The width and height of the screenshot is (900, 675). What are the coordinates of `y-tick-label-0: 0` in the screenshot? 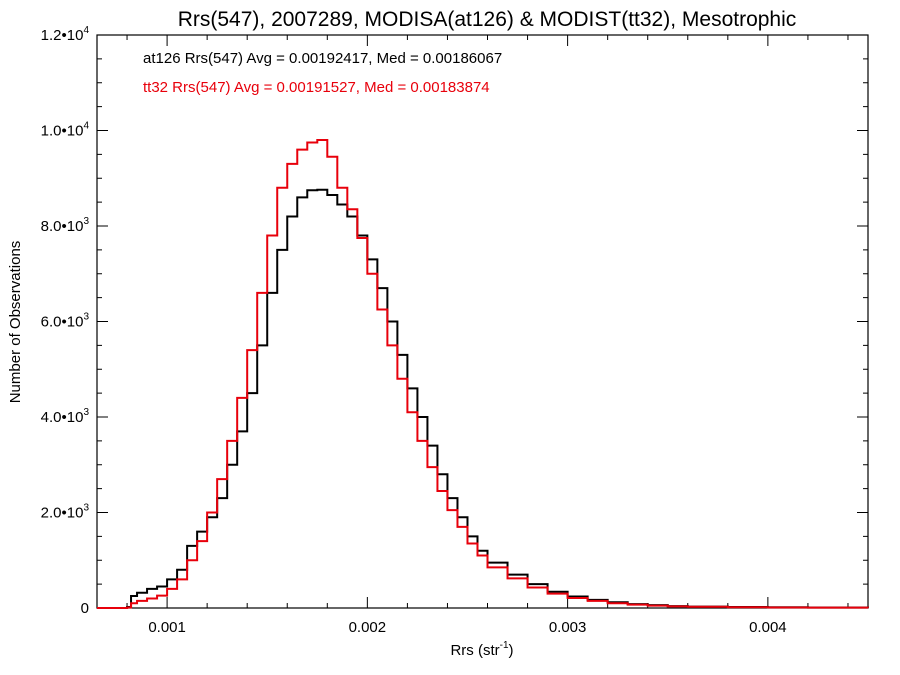 It's located at (85, 608).